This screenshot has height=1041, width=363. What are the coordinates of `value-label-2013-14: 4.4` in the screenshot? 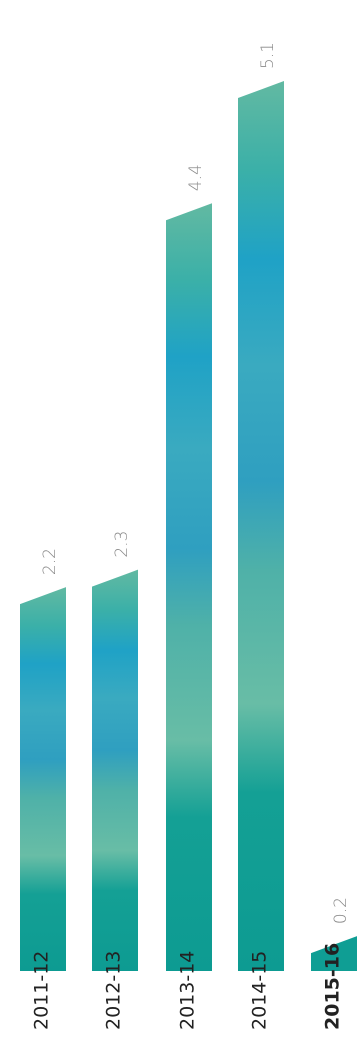 It's located at (196, 177).